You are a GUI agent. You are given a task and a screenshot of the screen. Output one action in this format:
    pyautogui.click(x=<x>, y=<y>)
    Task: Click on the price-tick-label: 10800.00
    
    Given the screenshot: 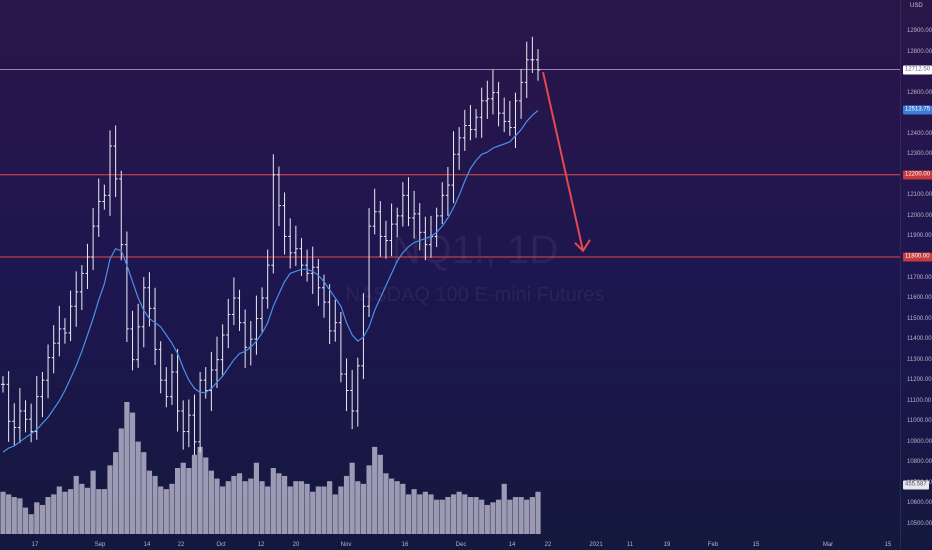 What is the action you would take?
    pyautogui.click(x=919, y=462)
    